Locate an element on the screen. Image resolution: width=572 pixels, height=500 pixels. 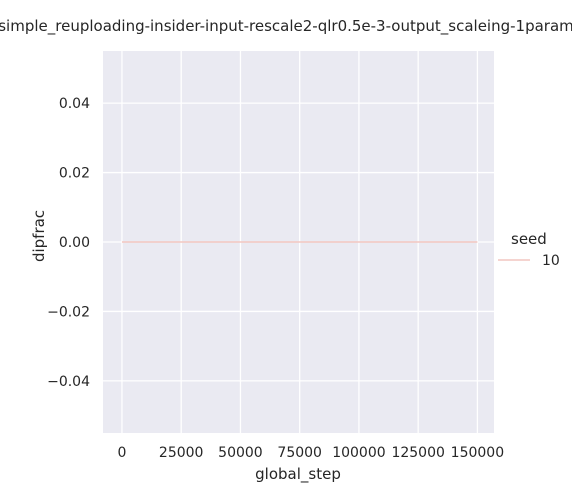
x-tick-label: 75000 is located at coordinates (299, 453).